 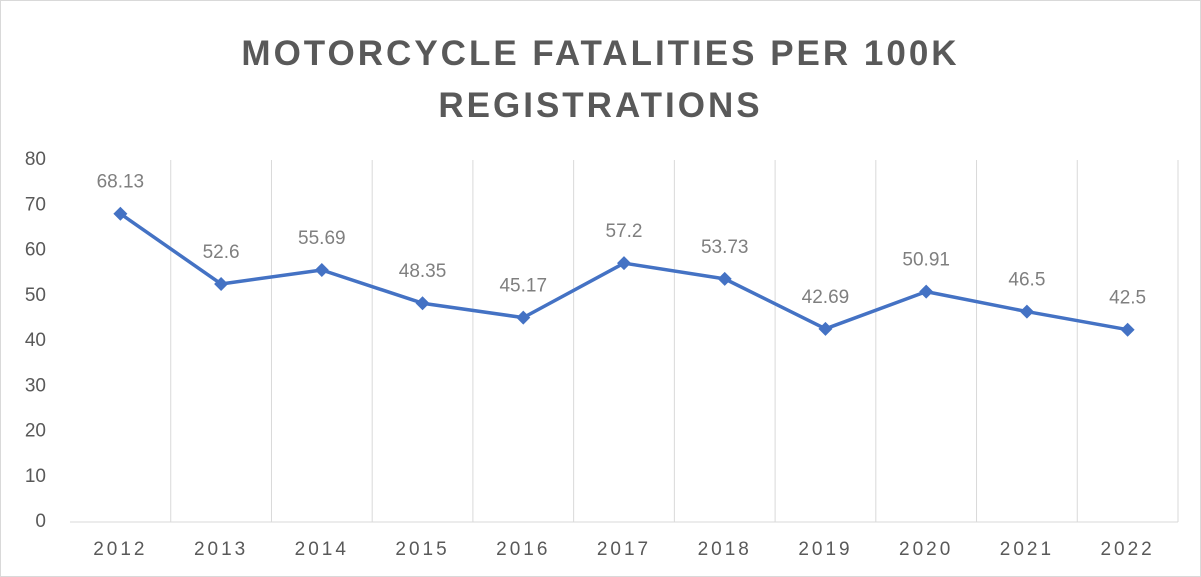 I want to click on data-label: 42.69, so click(x=826, y=297).